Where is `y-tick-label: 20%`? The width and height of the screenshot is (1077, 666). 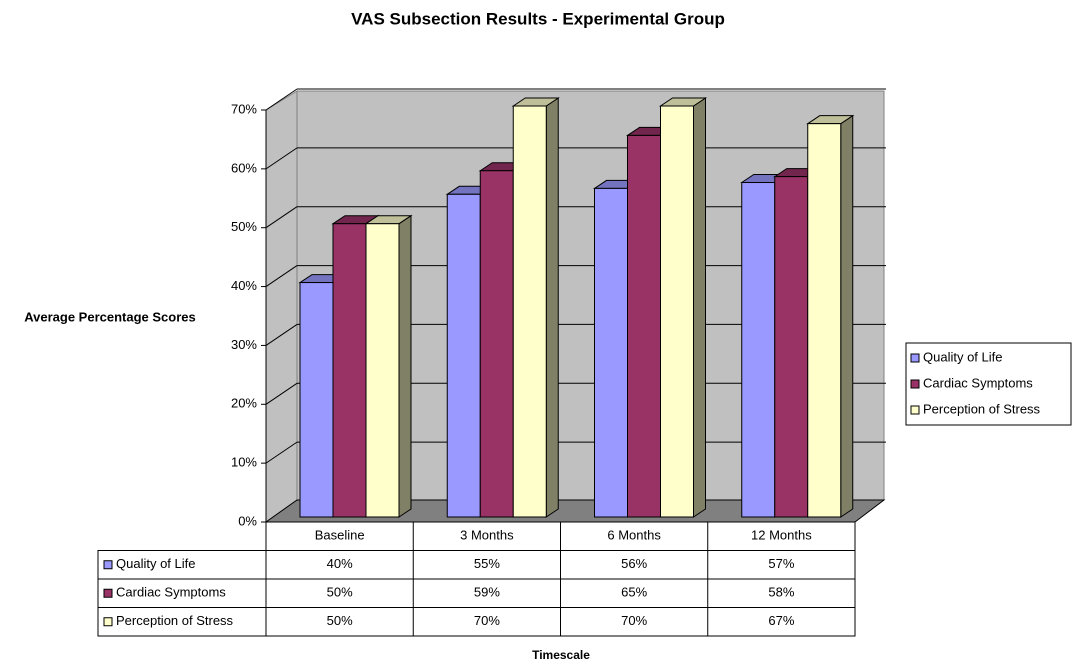
y-tick-label: 20% is located at coordinates (244, 403).